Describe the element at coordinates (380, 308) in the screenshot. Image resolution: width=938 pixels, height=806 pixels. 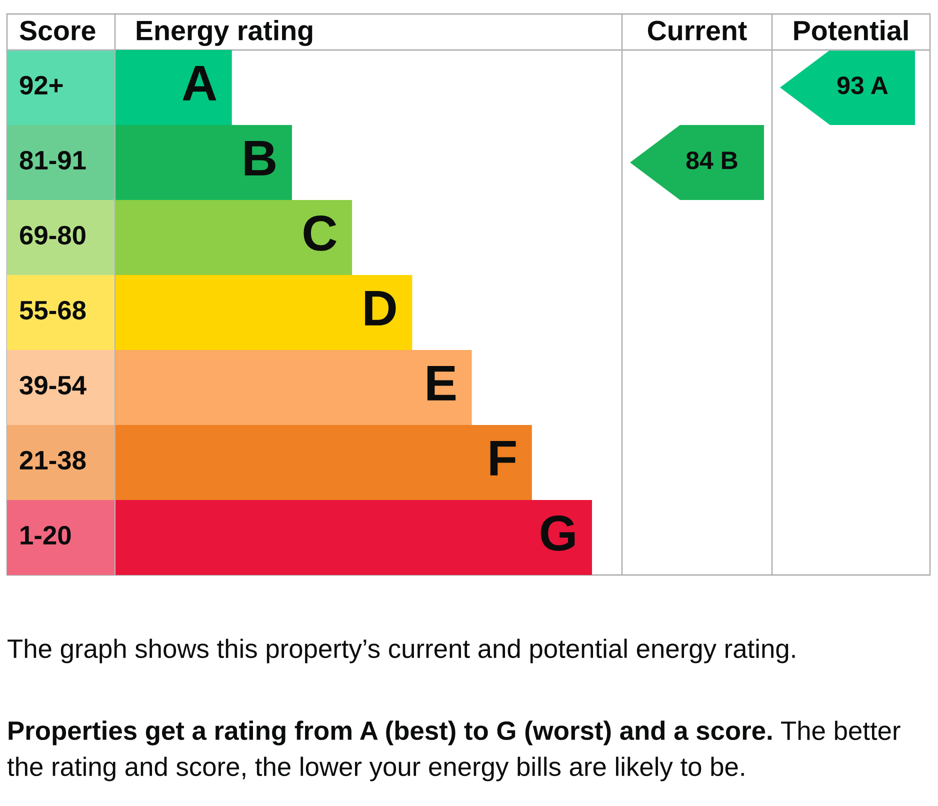
I see `y-tick-label: D` at that location.